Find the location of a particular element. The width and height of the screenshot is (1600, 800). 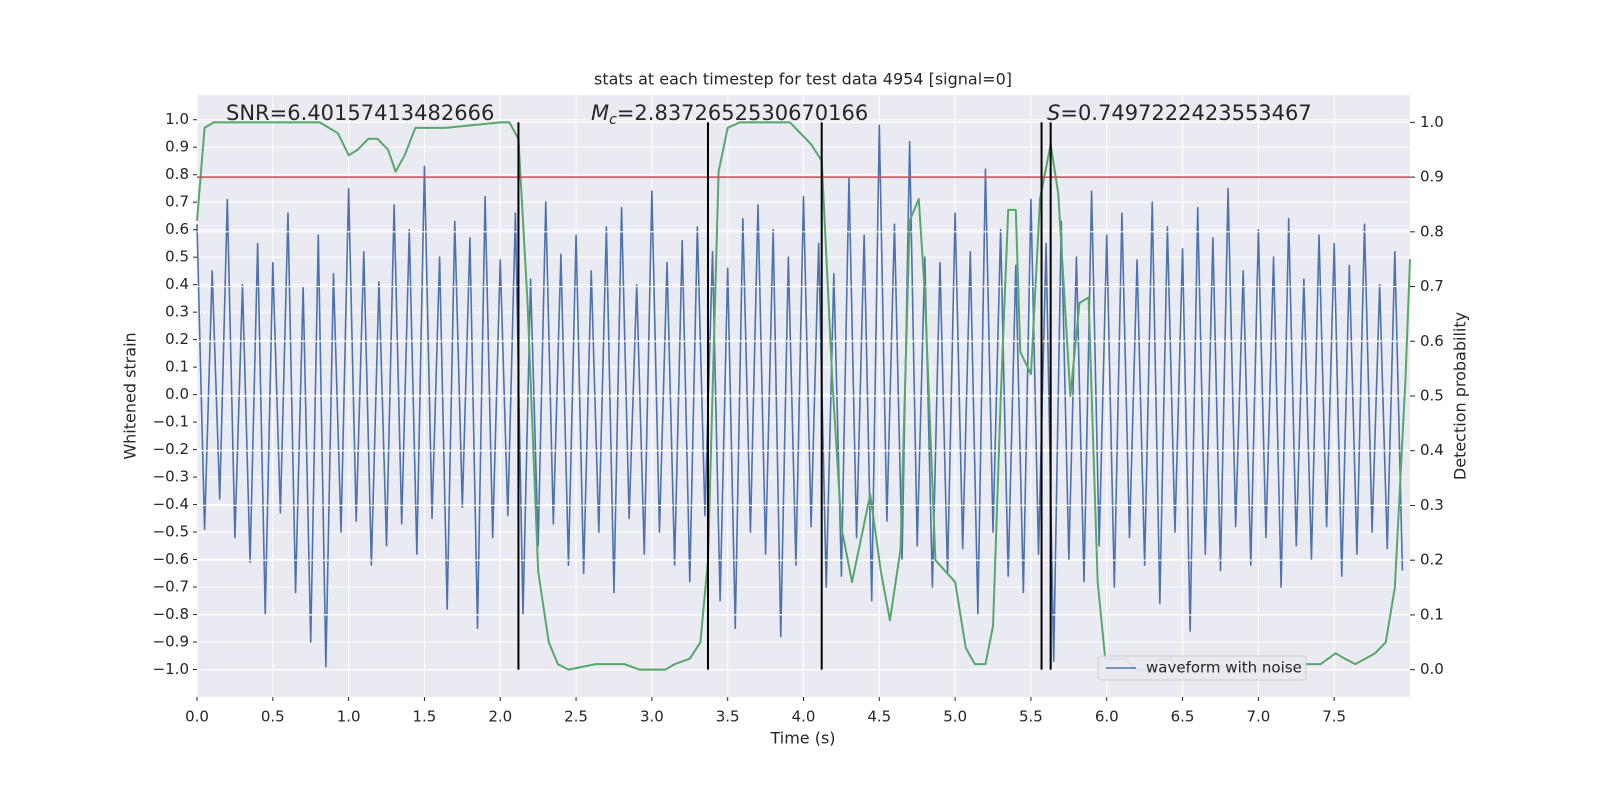

y-axis-label: Whitened strain is located at coordinates (130, 395).